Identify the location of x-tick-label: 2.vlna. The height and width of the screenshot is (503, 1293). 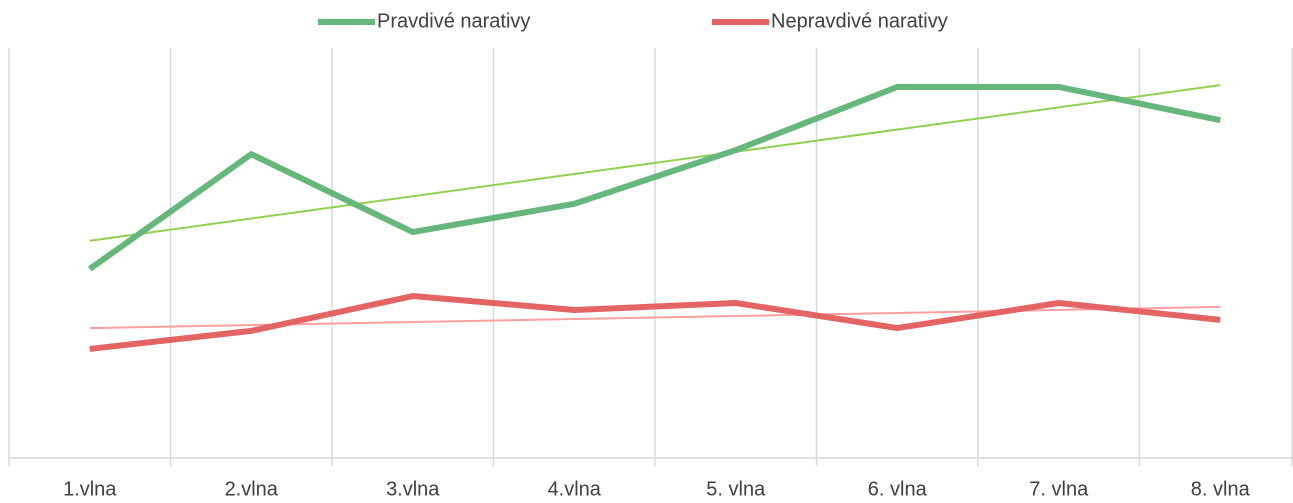
(252, 489).